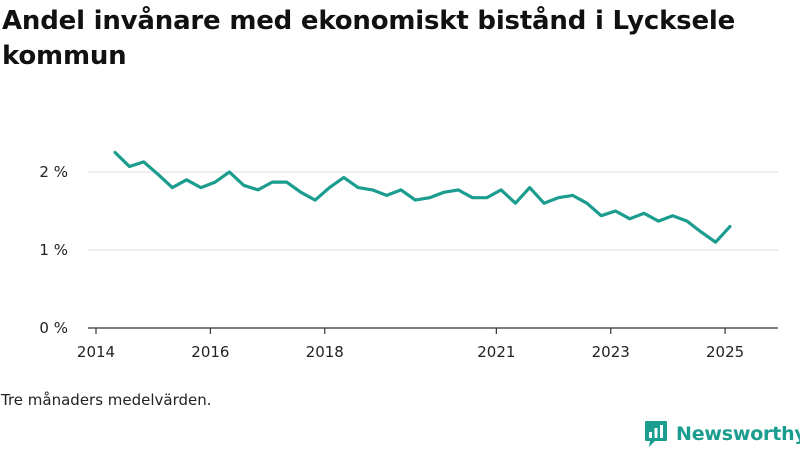  Describe the element at coordinates (427, 344) in the screenshot. I see `x-axis: 2014 2016 2018 2021 2023 2025` at that location.